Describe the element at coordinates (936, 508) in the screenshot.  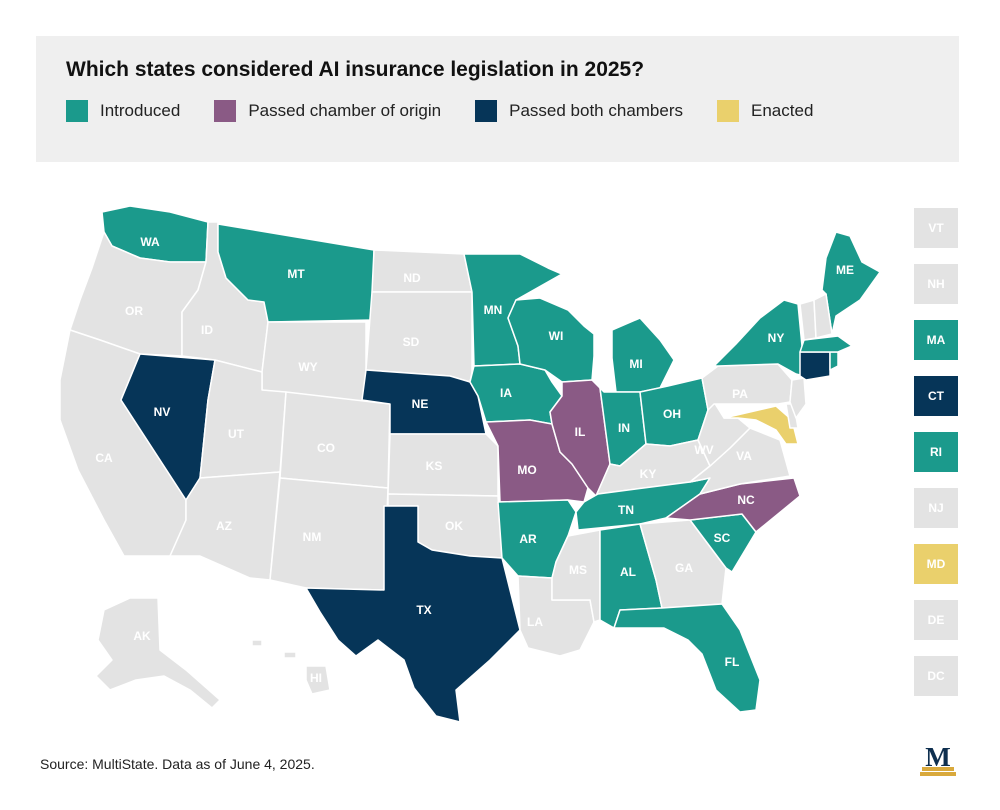
I see `small-state-nj: NJ` at that location.